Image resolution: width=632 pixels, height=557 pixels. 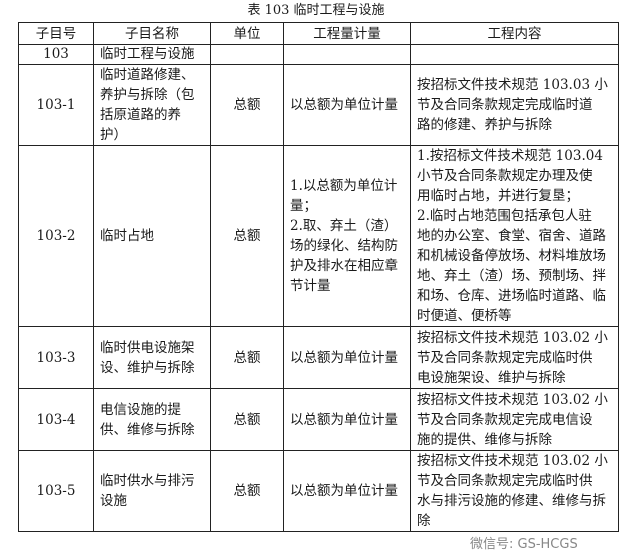 What do you see at coordinates (152, 491) in the screenshot?
I see `cell-name: 临时供水与排污 设施` at bounding box center [152, 491].